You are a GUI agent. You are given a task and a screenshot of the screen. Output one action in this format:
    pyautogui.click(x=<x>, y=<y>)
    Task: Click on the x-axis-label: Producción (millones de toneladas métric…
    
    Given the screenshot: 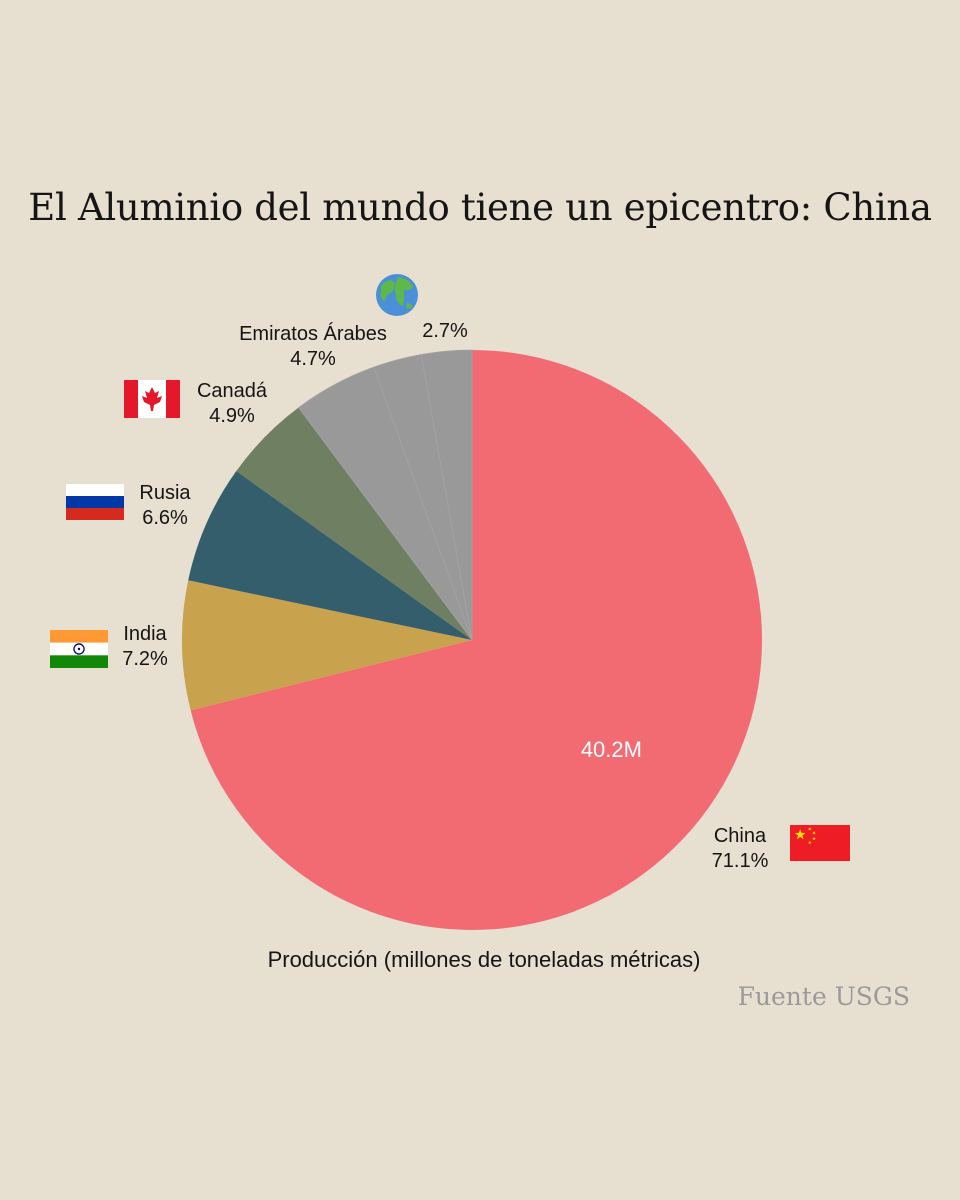 What is the action you would take?
    pyautogui.click(x=484, y=959)
    